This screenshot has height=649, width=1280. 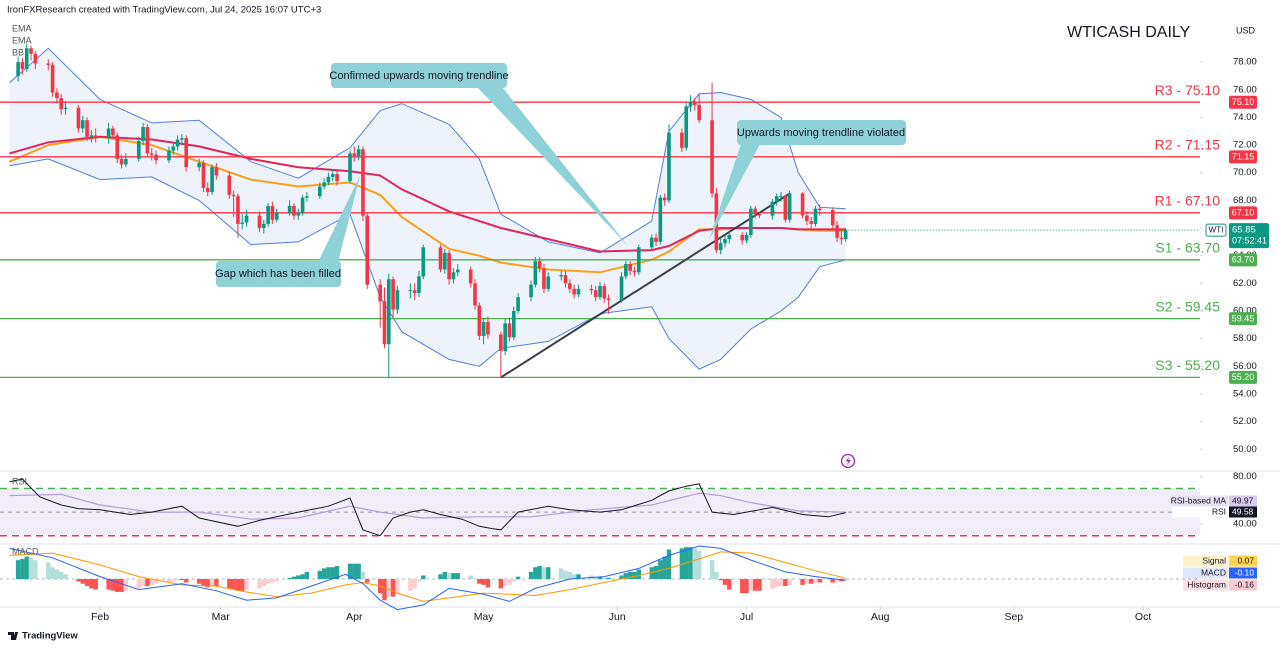 I want to click on legend-entry: BB, so click(x=18, y=52).